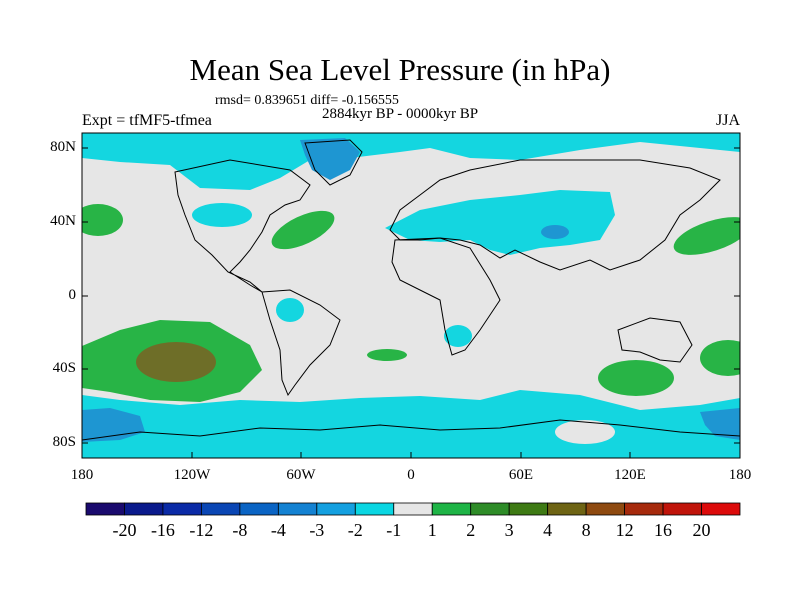  I want to click on pacific-high-west, so click(102, 220).